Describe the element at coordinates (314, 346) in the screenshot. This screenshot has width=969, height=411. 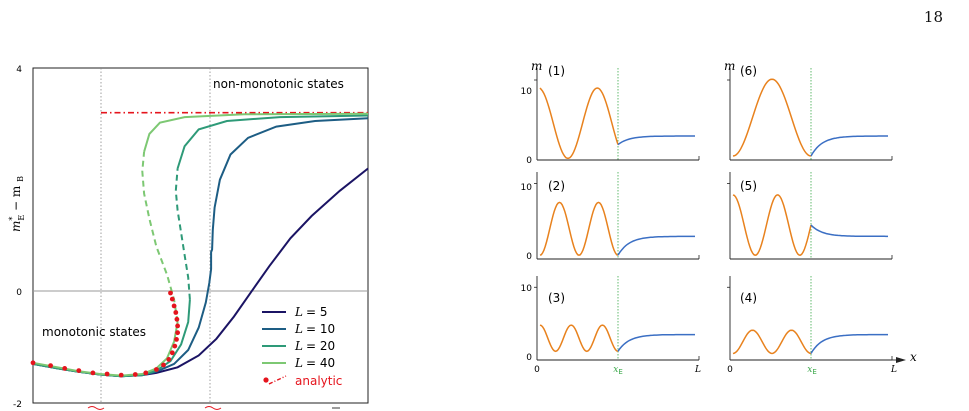
I see `legend-label-l20: L = 20` at that location.